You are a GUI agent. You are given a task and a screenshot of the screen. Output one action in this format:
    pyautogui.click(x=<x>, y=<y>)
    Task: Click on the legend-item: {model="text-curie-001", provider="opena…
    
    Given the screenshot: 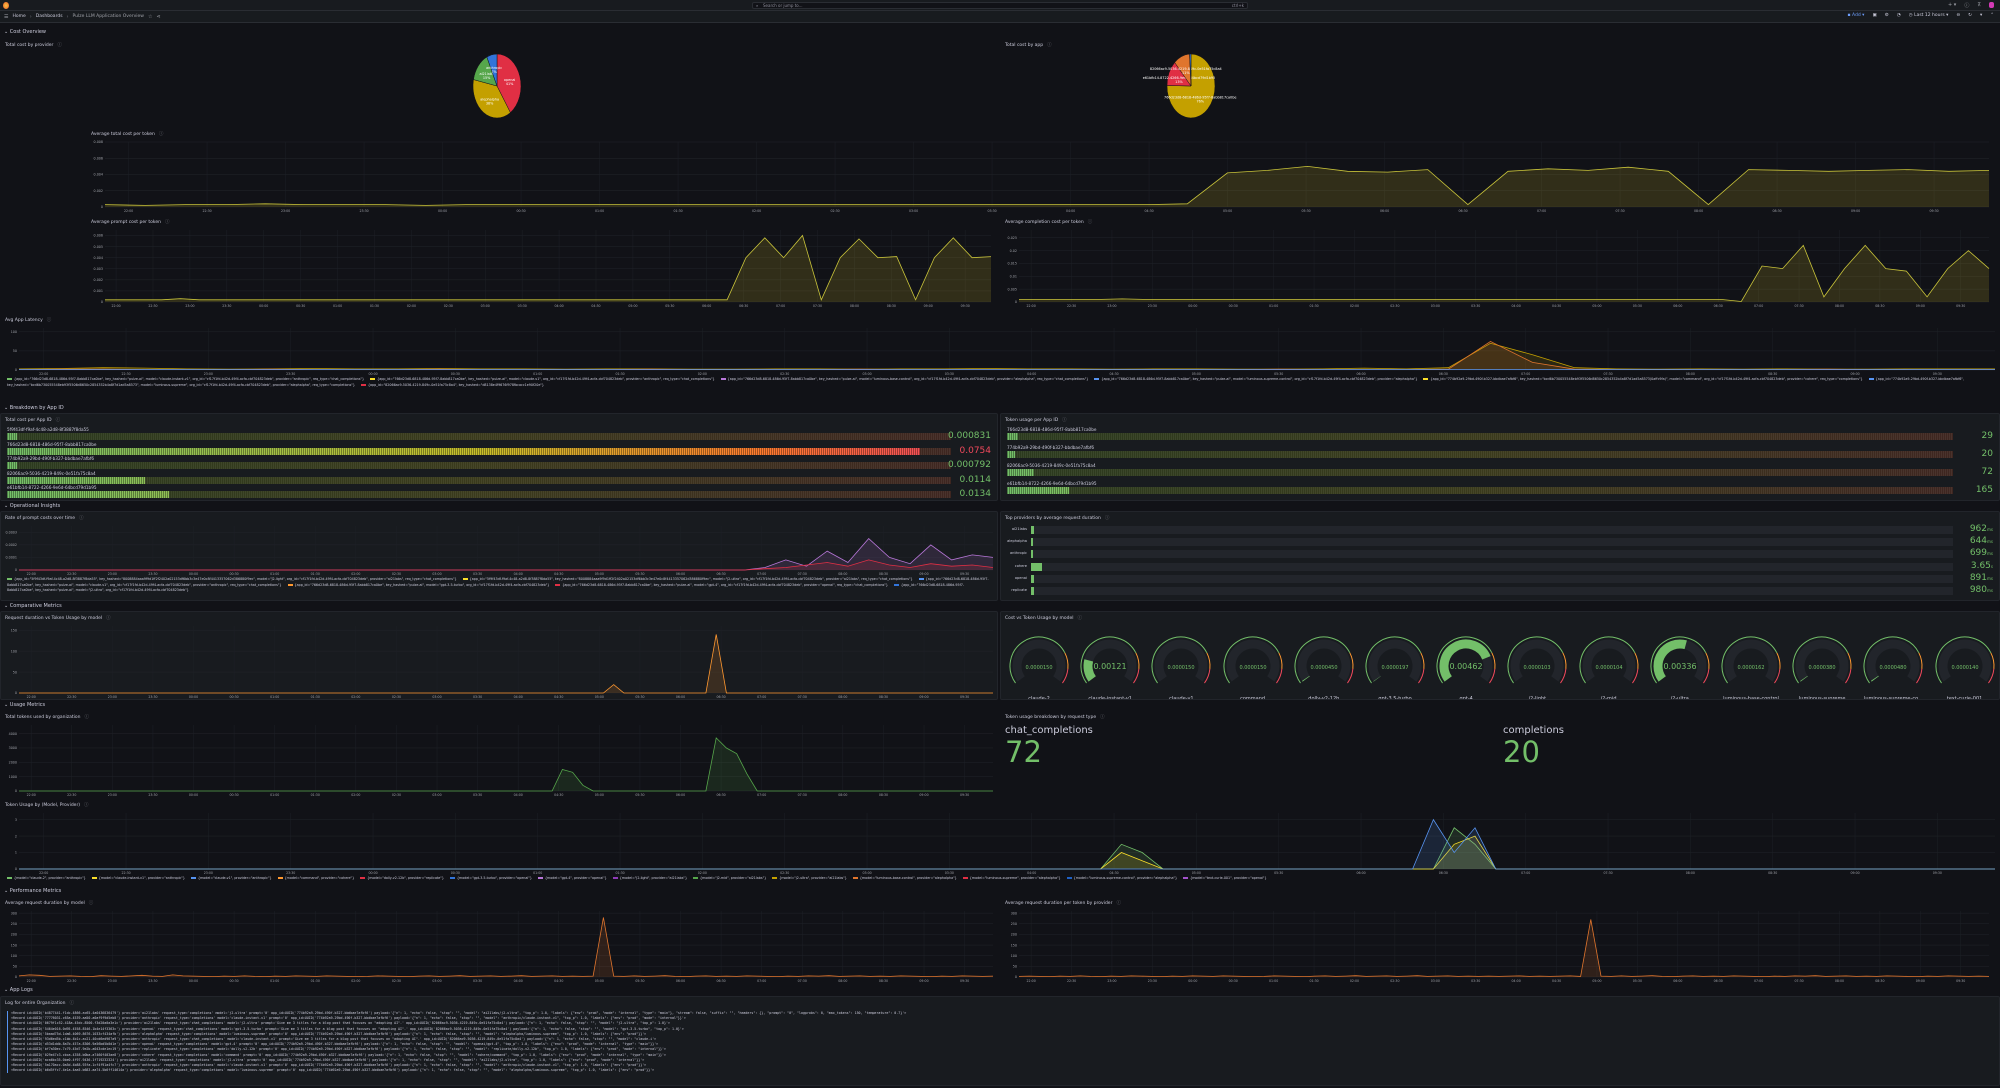 What is the action you would take?
    pyautogui.click(x=1225, y=878)
    